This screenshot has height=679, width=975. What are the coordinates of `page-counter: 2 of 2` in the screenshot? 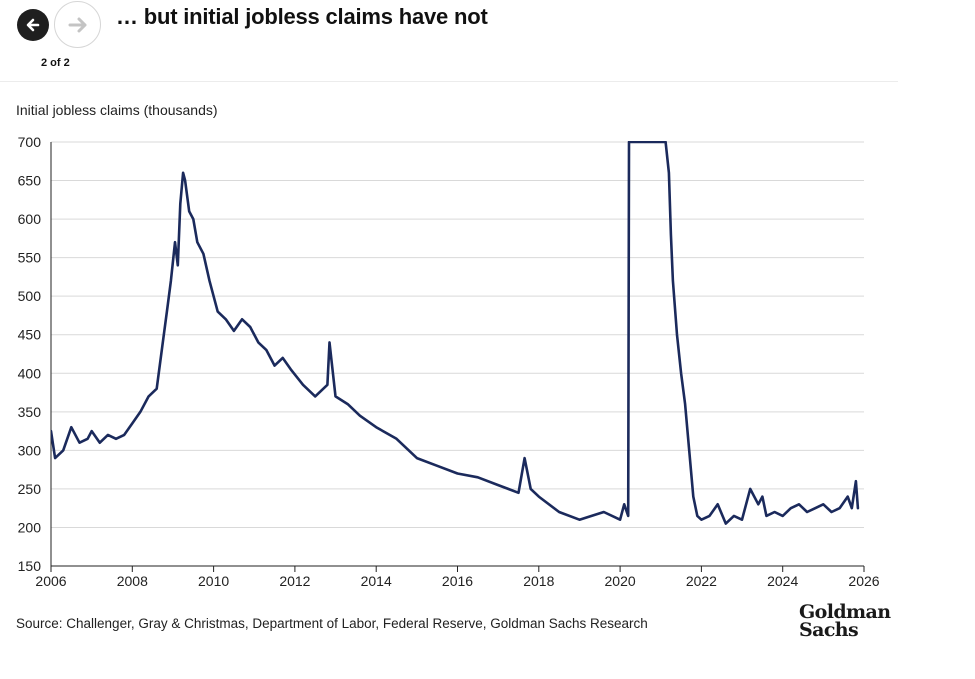 It's located at (55, 63).